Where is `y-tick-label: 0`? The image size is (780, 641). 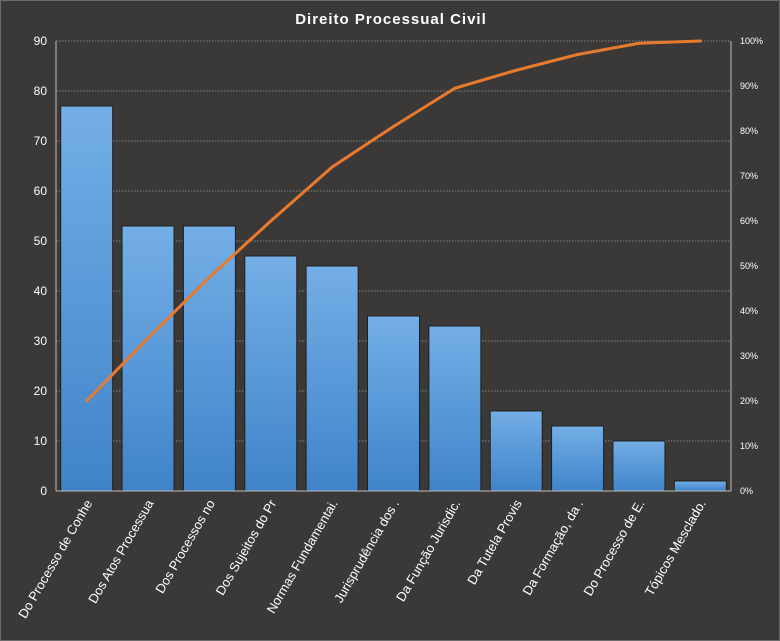
y-tick-label: 0 is located at coordinates (43, 491).